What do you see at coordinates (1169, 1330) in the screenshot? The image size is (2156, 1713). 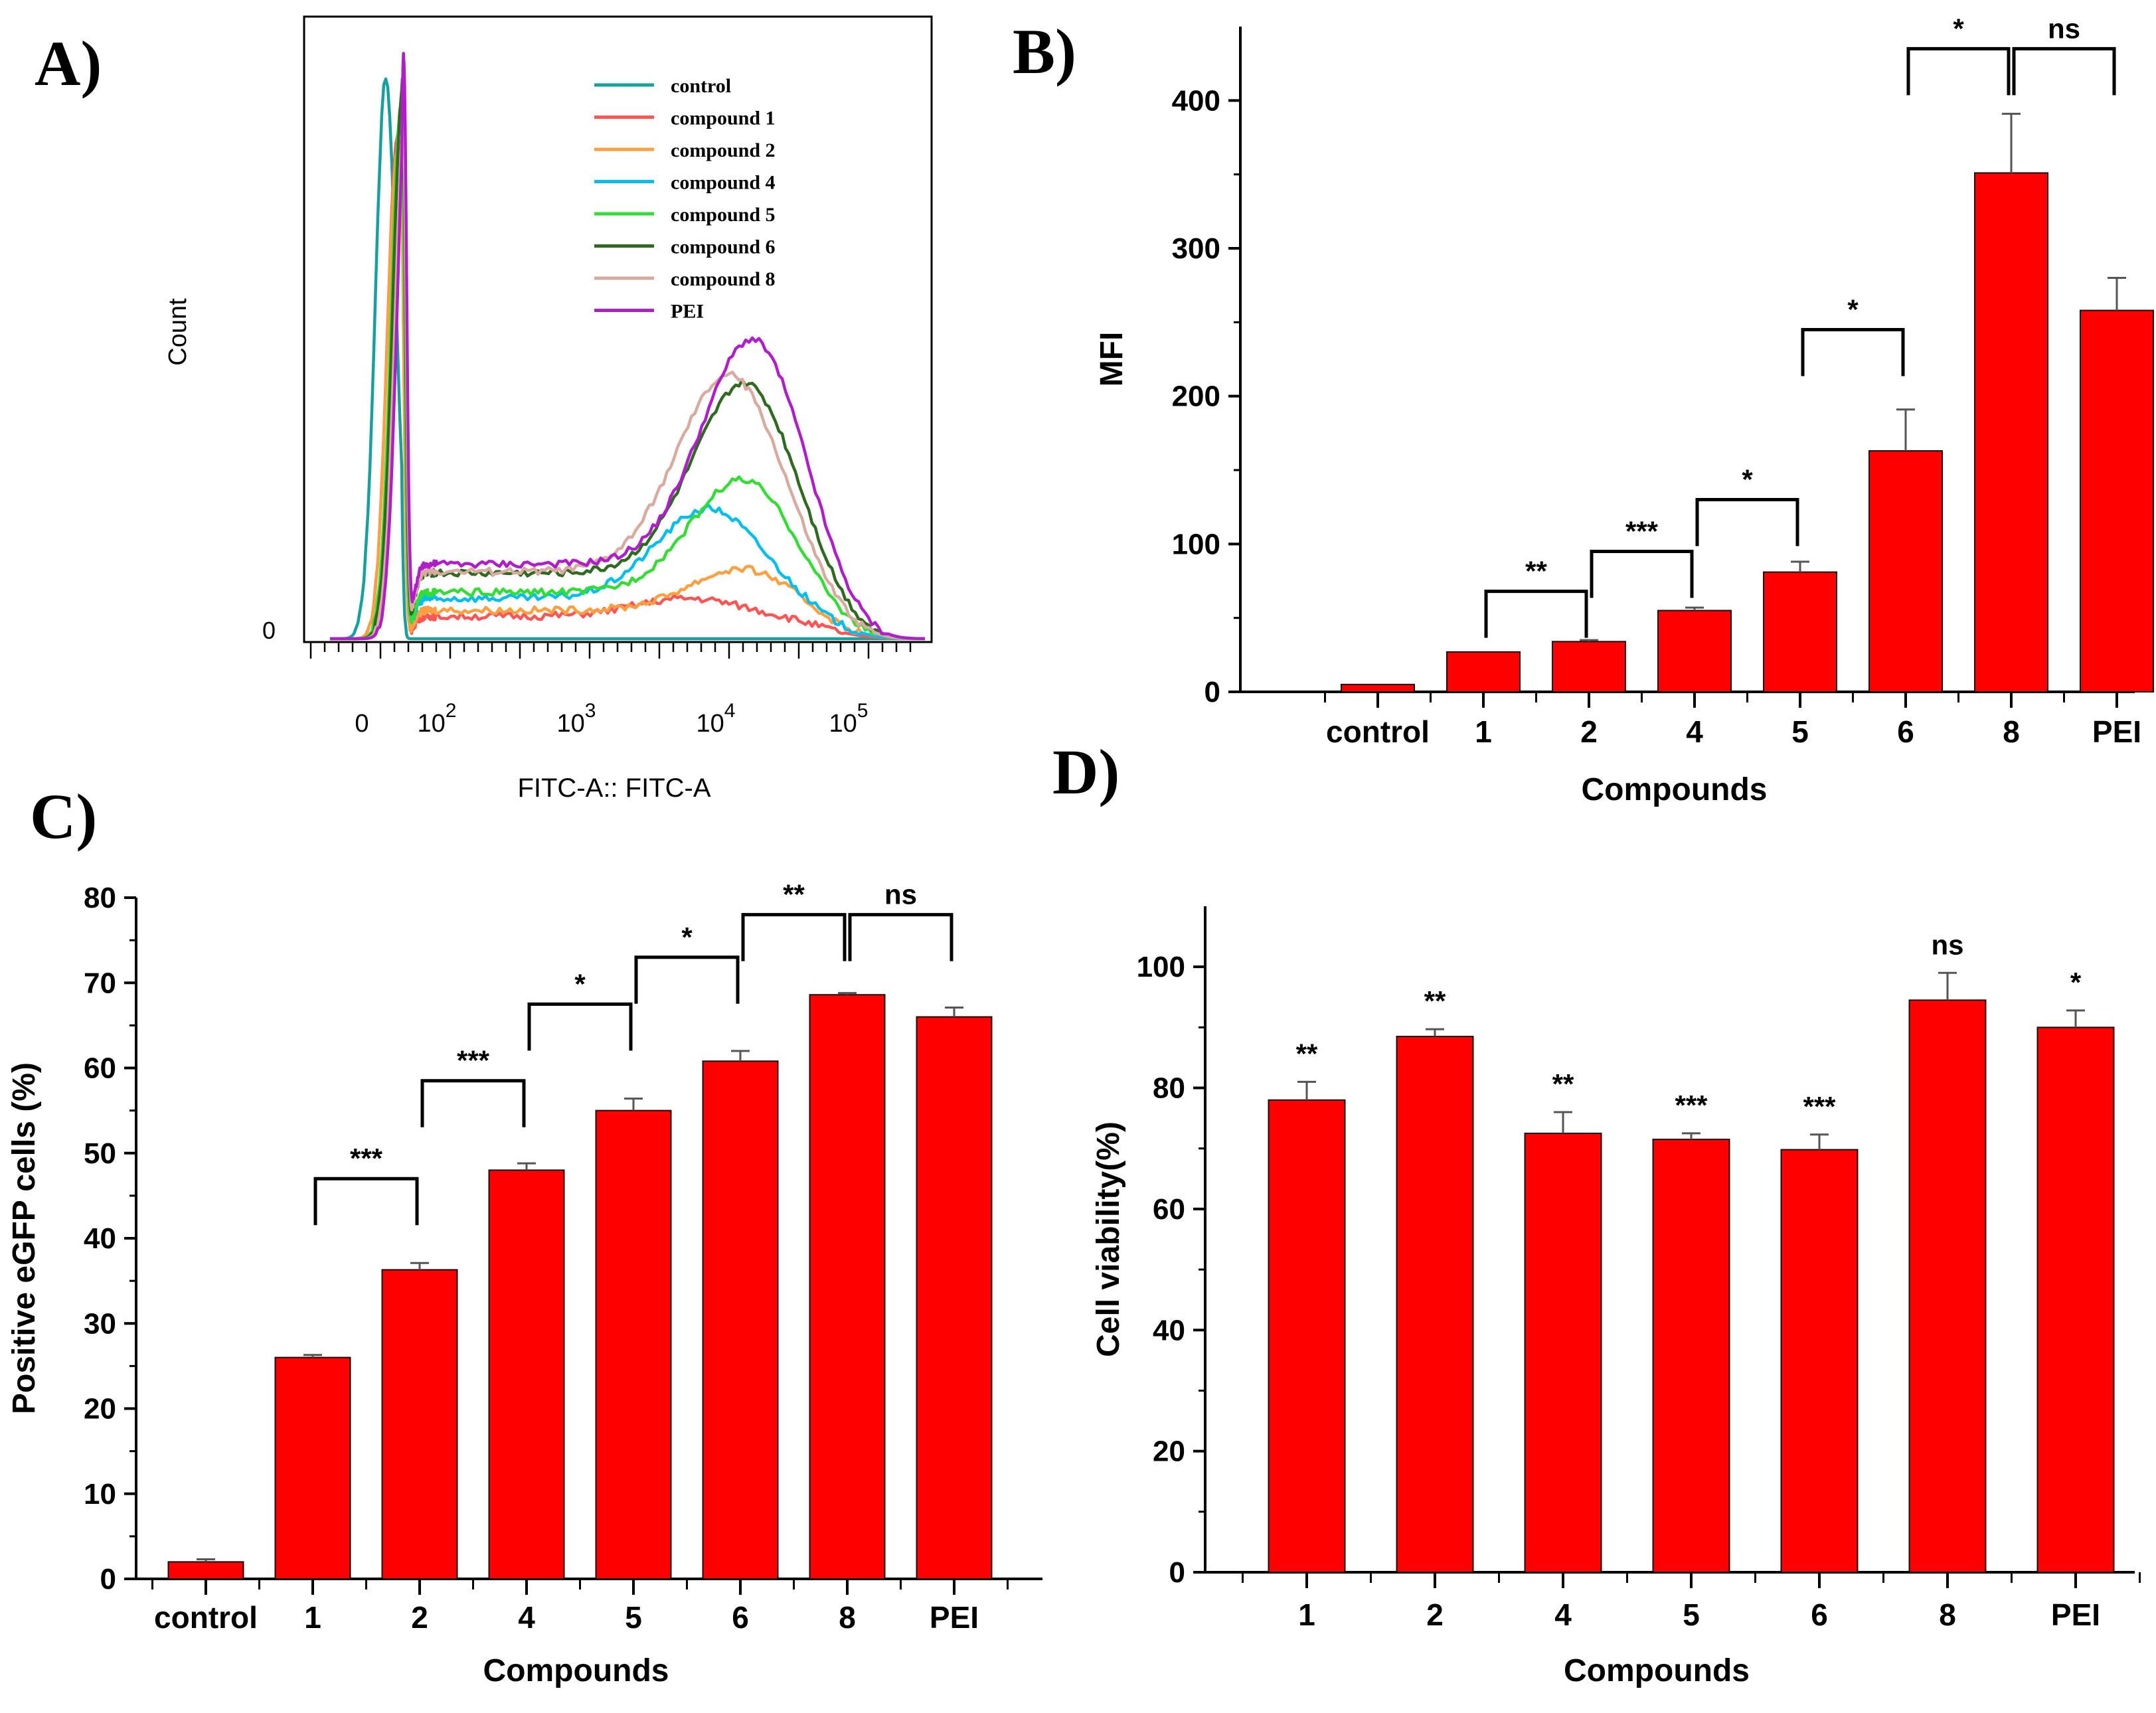 I see `panel-d-y-tick-label: 40` at bounding box center [1169, 1330].